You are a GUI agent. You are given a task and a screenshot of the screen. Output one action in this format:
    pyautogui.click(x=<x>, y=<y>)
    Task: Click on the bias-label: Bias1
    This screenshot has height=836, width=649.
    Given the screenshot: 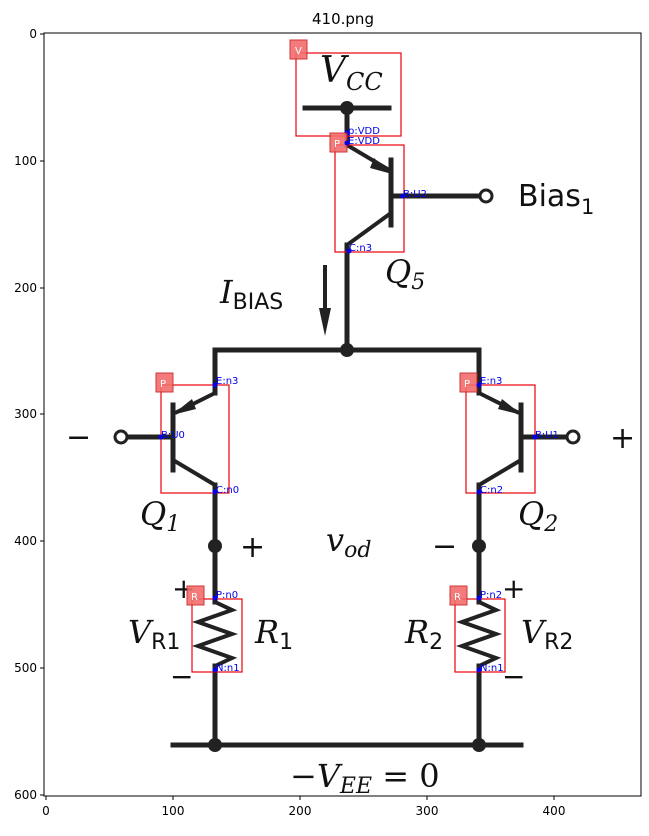 What is the action you would take?
    pyautogui.click(x=556, y=199)
    